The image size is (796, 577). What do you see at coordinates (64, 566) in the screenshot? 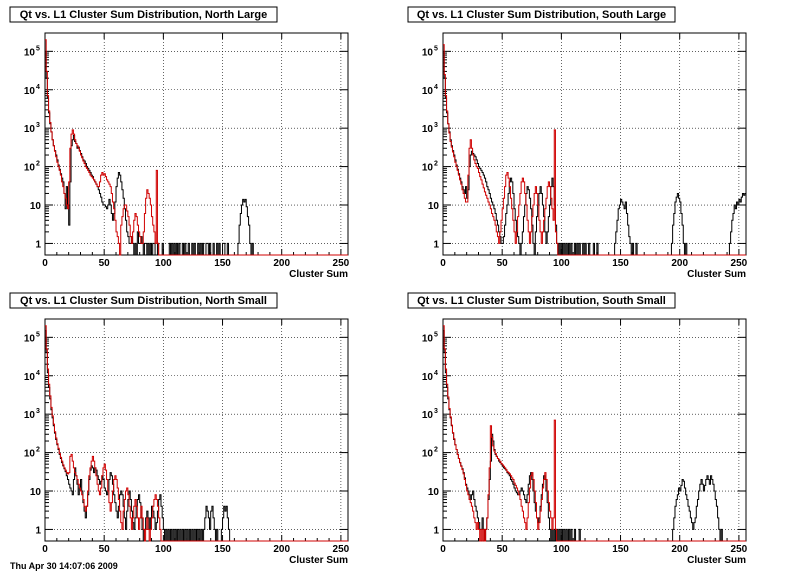
I see `footer-timestamp: Thu Apr 30 14:07:06 2009` at bounding box center [64, 566].